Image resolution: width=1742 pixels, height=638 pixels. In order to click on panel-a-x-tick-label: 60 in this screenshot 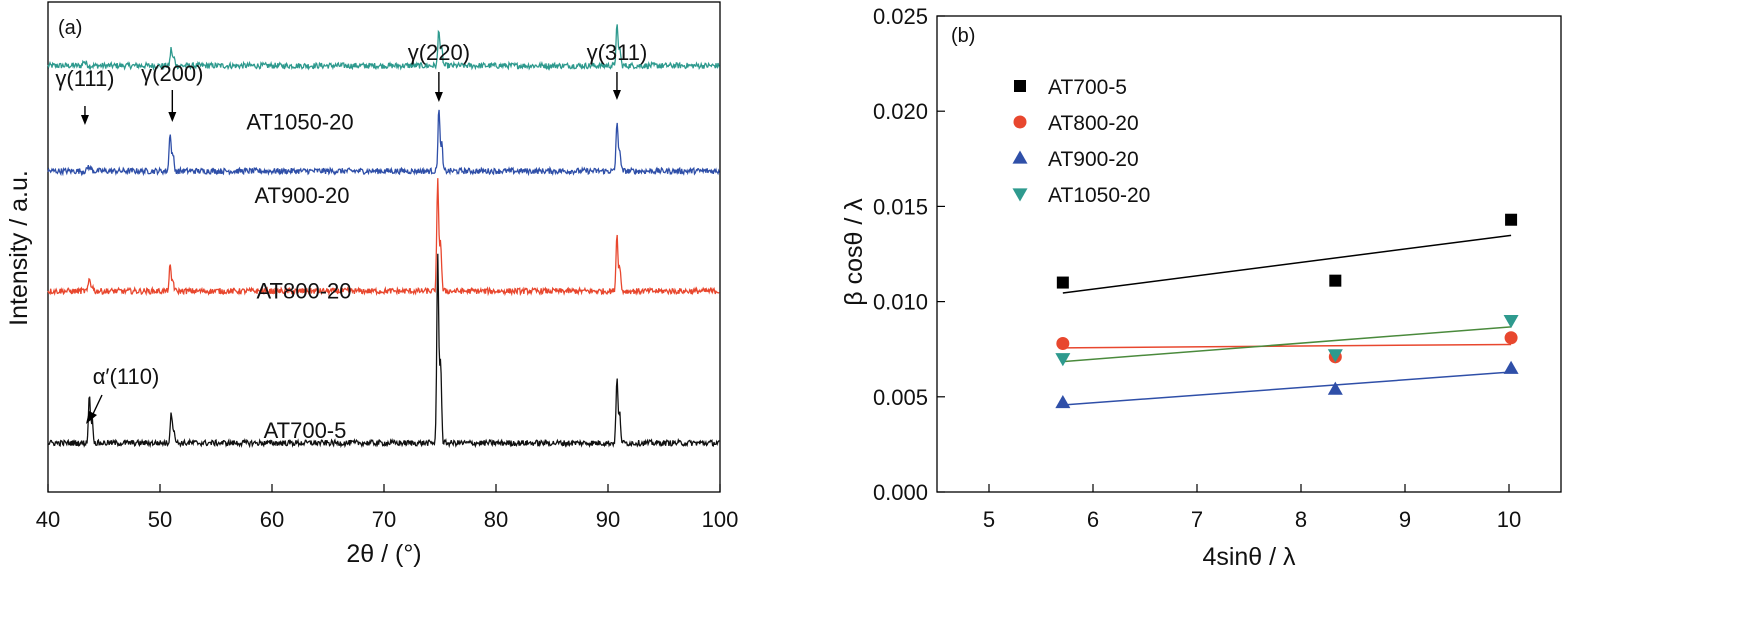, I will do `click(272, 519)`.